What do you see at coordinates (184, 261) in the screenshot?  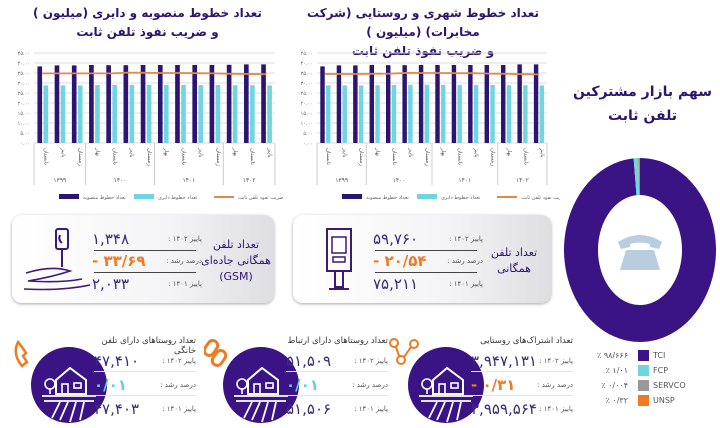 I see `gsm-growth-label: درصد رشد :` at bounding box center [184, 261].